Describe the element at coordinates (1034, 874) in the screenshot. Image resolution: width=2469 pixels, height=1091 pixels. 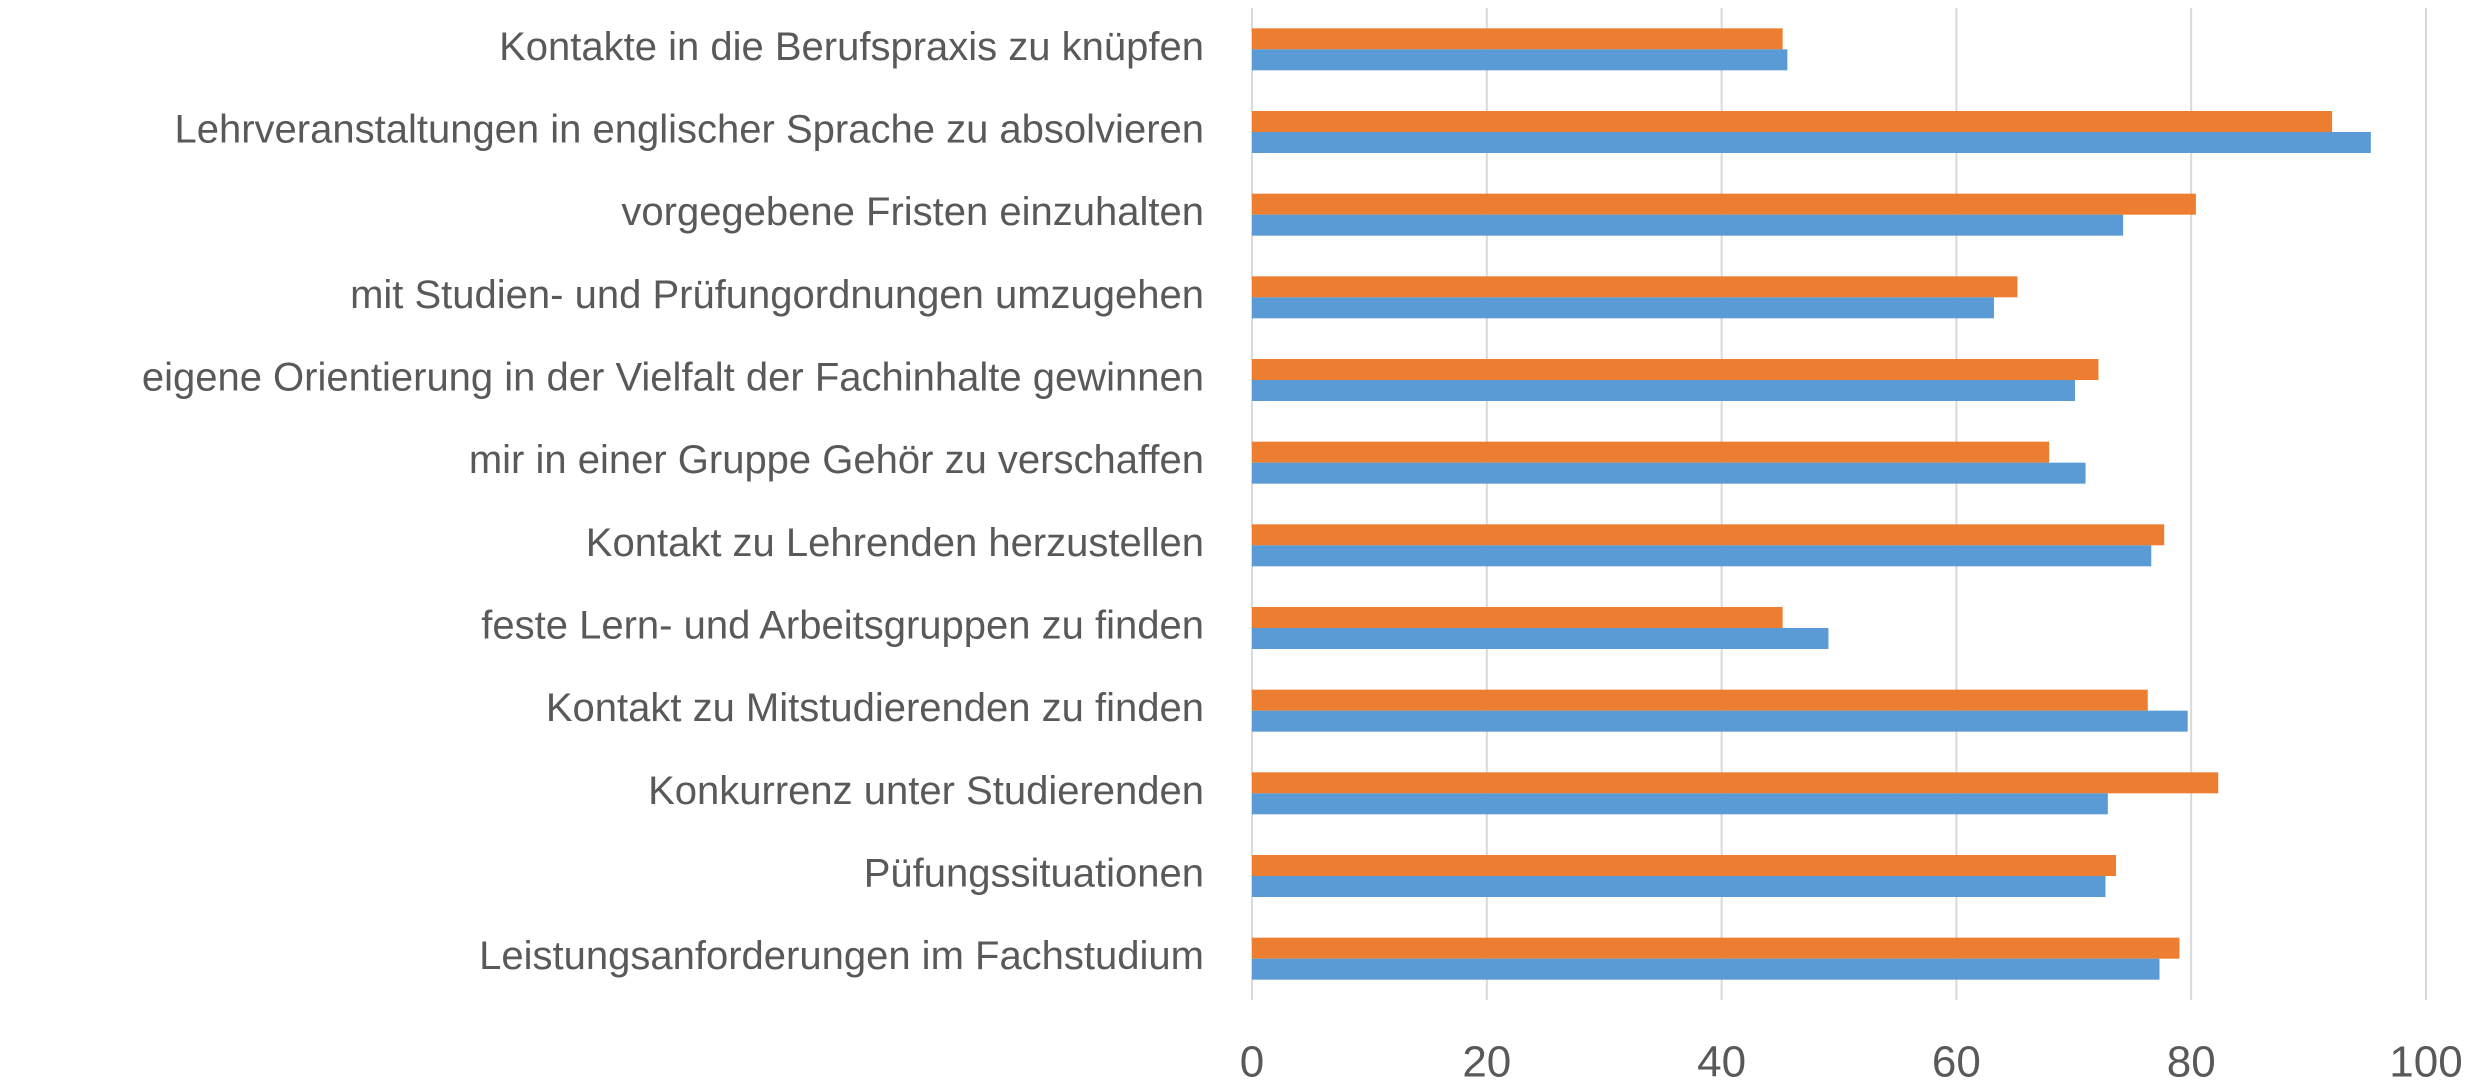
I see `y-tick-label: Püfungssituationen` at that location.